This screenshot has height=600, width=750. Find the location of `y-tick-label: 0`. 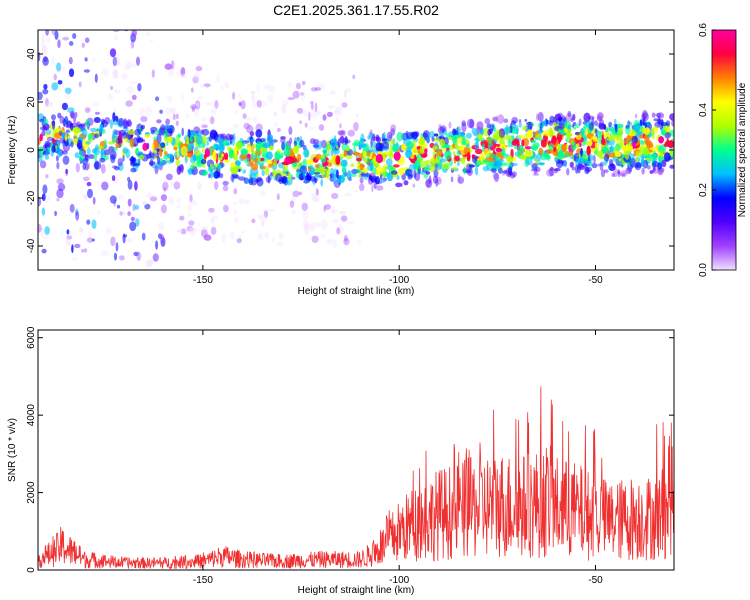

y-tick-label: 0 is located at coordinates (31, 150).